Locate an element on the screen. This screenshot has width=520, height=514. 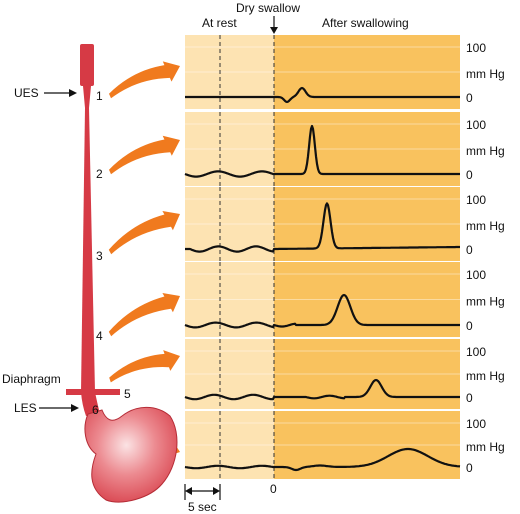
site-label-3: 3 is located at coordinates (99, 256).